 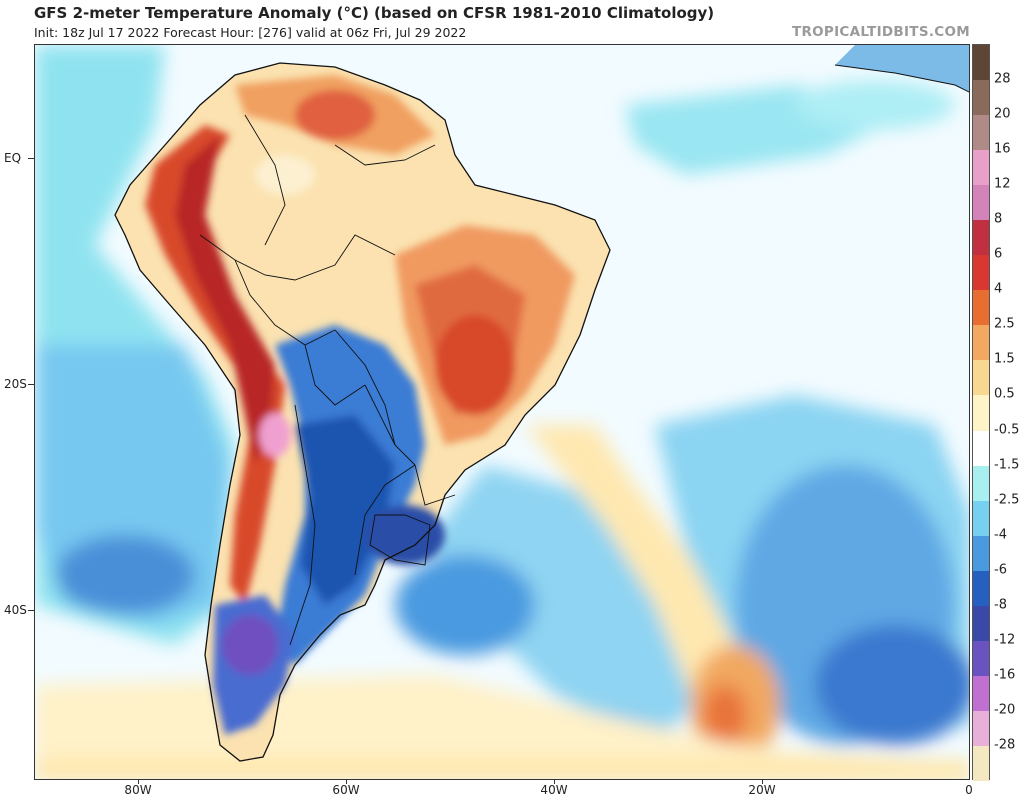 What do you see at coordinates (1004, 394) in the screenshot?
I see `colorbar-label: 0.5` at bounding box center [1004, 394].